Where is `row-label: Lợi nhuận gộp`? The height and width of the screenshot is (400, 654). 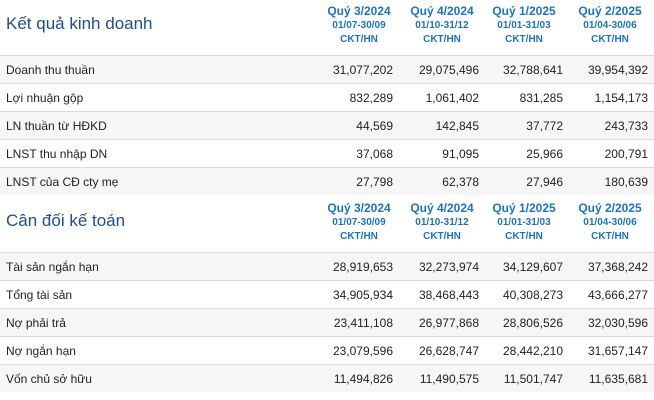 row-label: Lợi nhuận gộp is located at coordinates (45, 98).